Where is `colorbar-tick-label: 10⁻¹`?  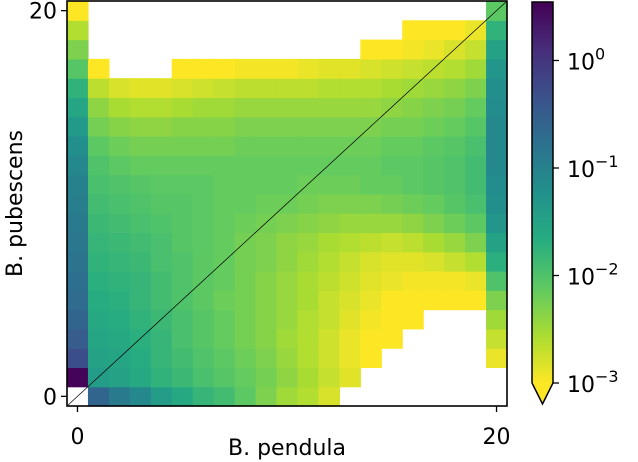
colorbar-tick-label: 10⁻¹ is located at coordinates (593, 167).